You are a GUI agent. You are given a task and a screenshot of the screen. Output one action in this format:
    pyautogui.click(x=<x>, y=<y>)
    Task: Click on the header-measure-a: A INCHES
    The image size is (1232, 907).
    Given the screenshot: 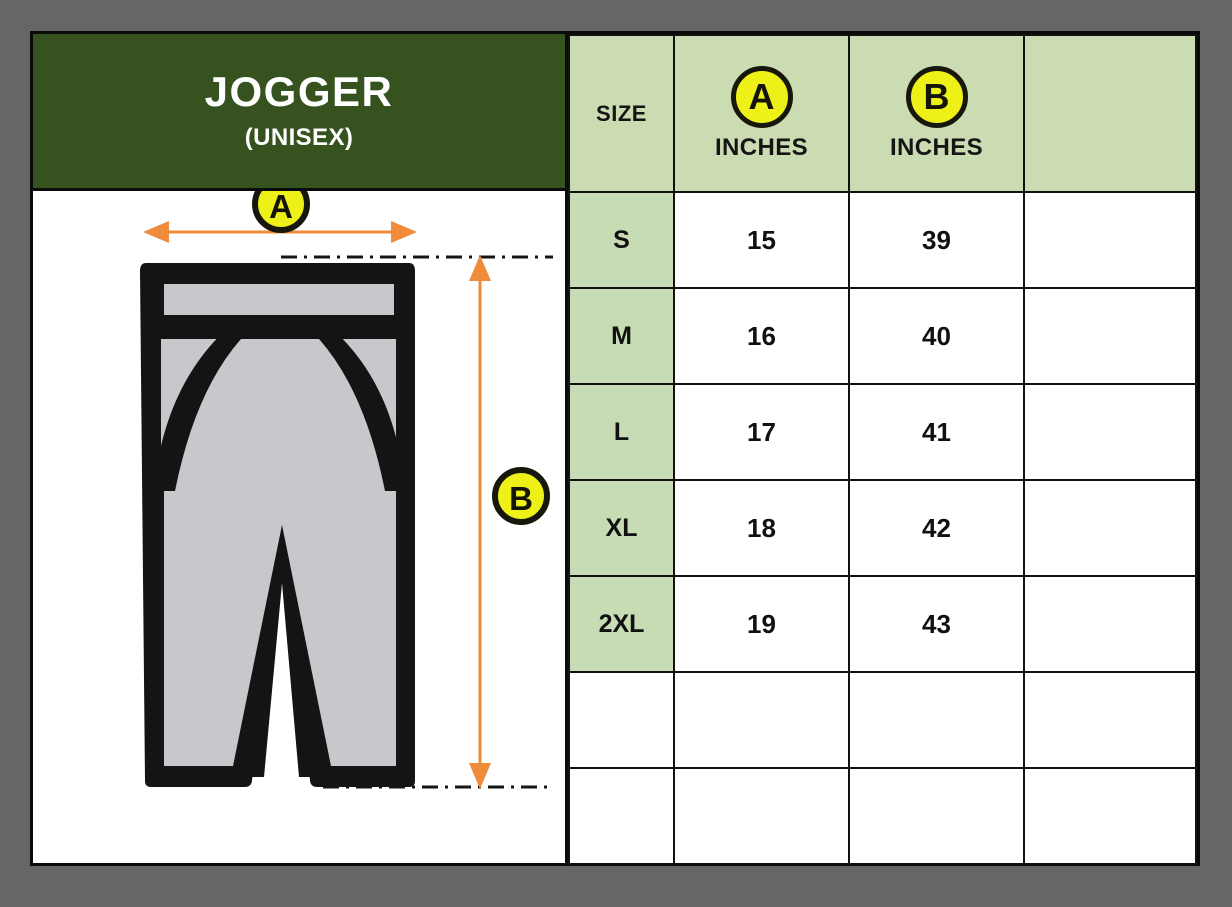 What is the action you would take?
    pyautogui.click(x=761, y=113)
    